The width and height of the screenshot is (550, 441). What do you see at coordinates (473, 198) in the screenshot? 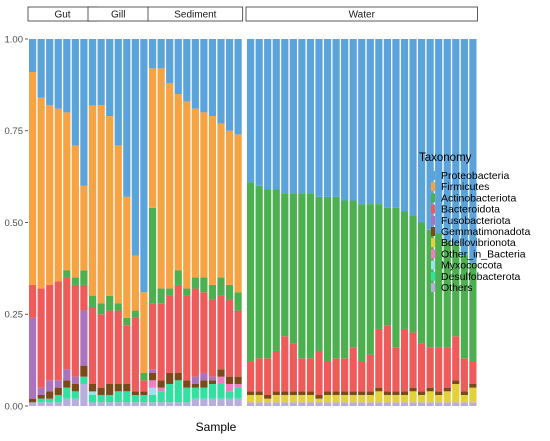
I see `legend-item: Actinobacteriota` at bounding box center [473, 198].